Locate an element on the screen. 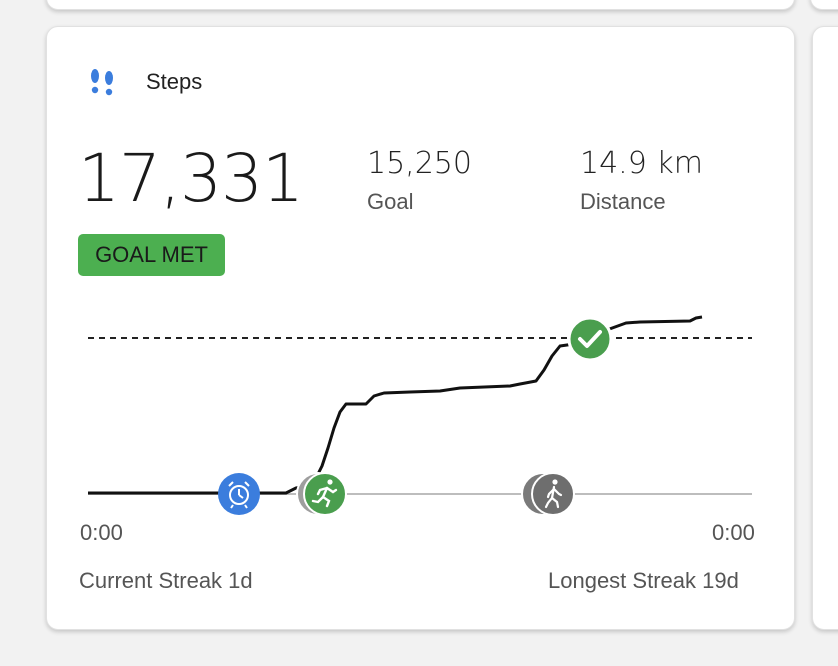 The width and height of the screenshot is (838, 666). distance-stat: 14.9 km Distance is located at coordinates (641, 180).